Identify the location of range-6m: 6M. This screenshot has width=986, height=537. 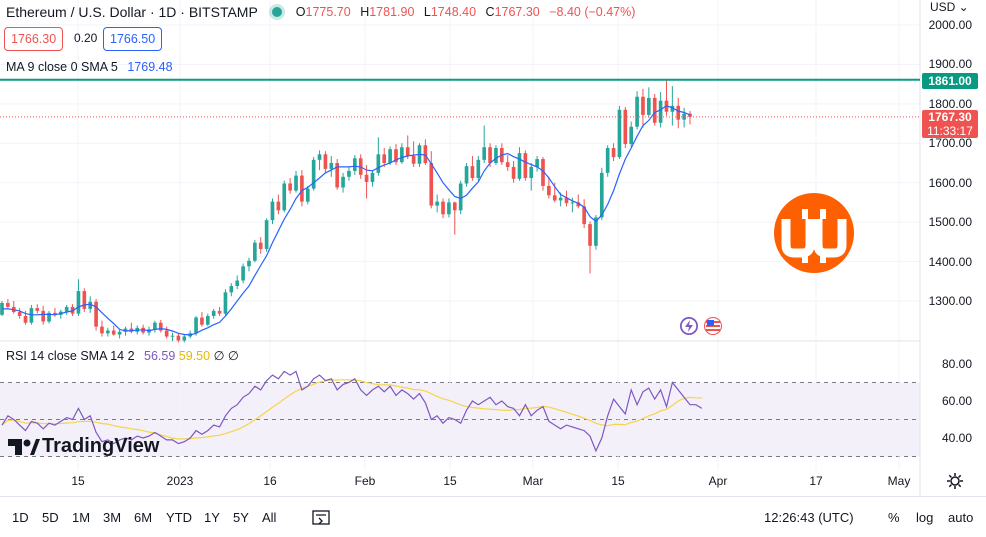
(143, 517).